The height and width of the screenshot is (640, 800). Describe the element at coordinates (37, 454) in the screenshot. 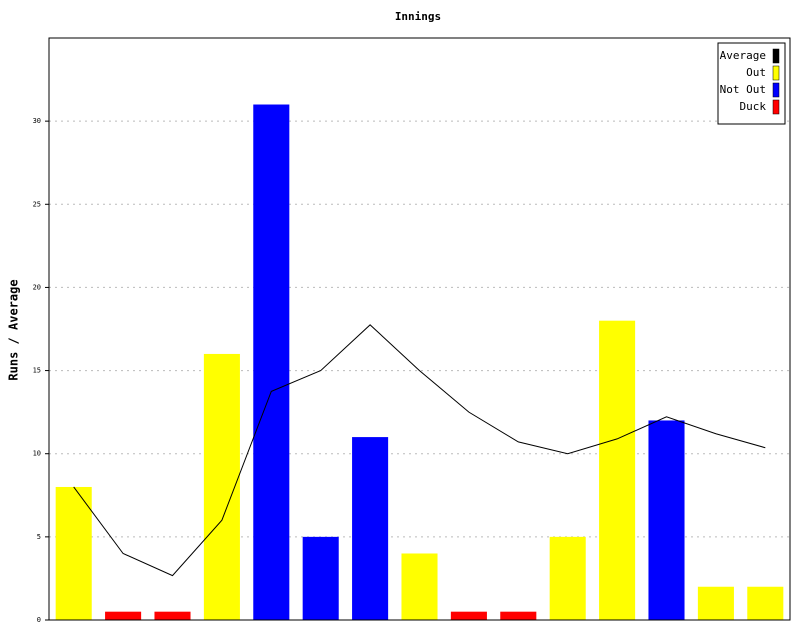

I see `y-tick-label: 10` at that location.